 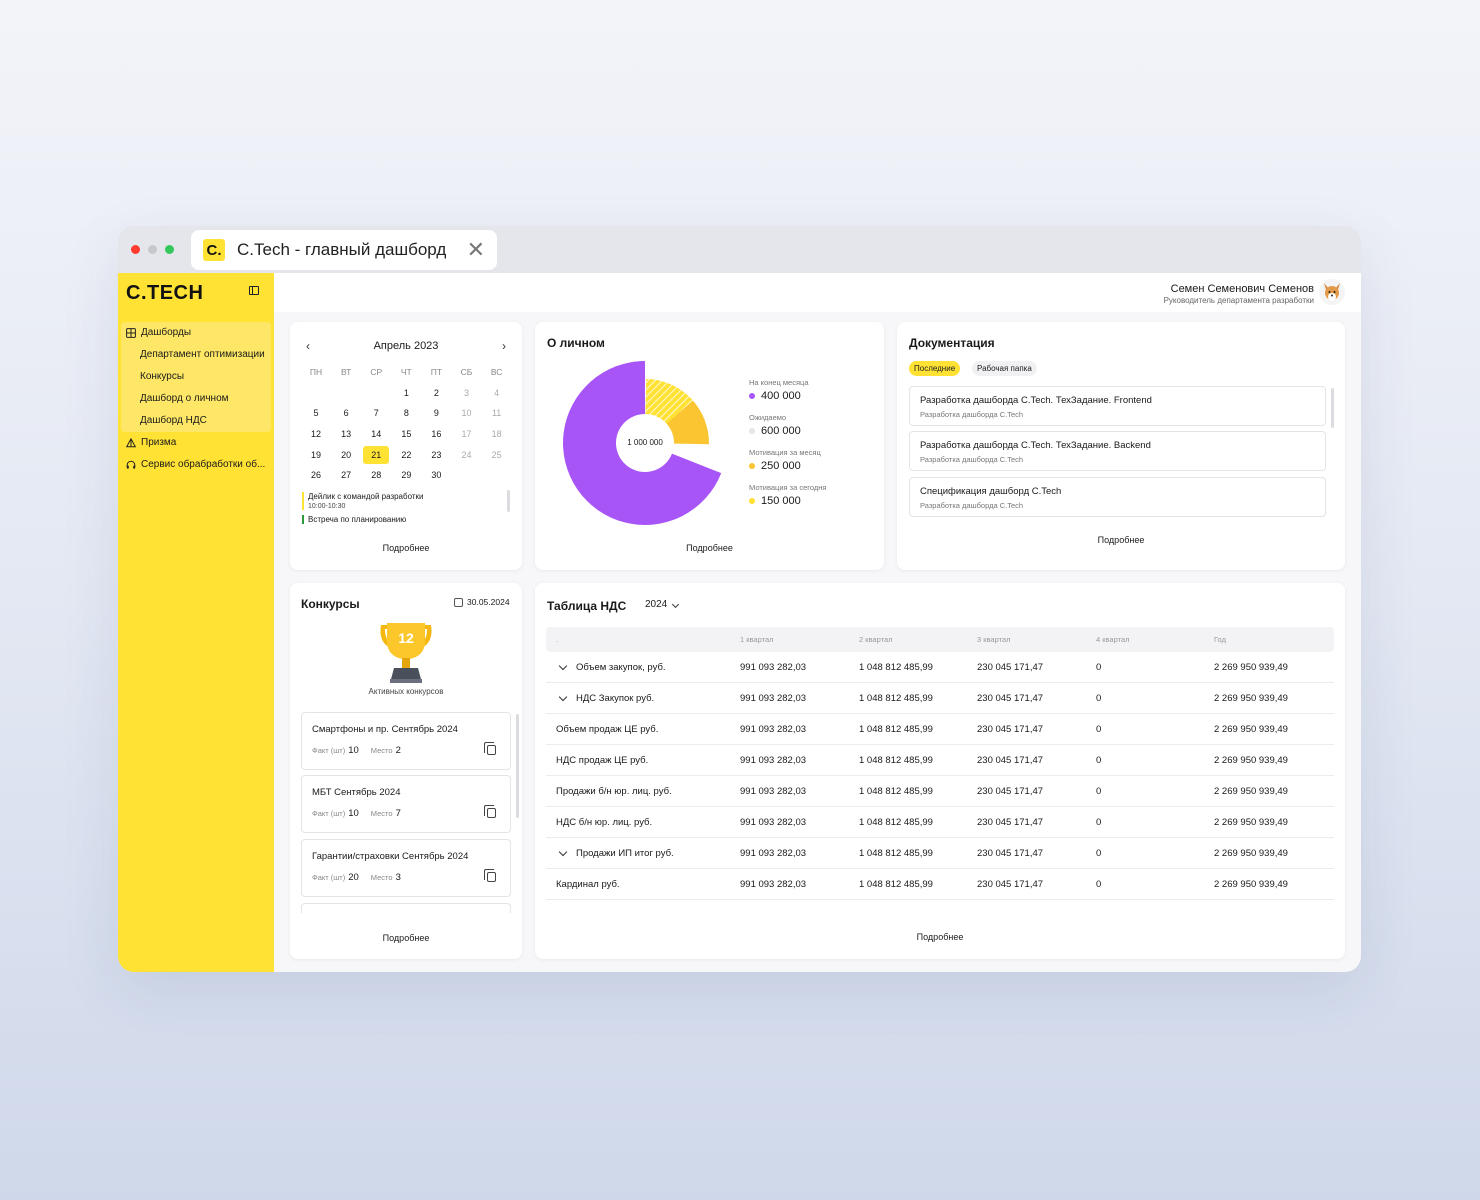 What do you see at coordinates (496, 434) in the screenshot?
I see `calendar-day: 18` at bounding box center [496, 434].